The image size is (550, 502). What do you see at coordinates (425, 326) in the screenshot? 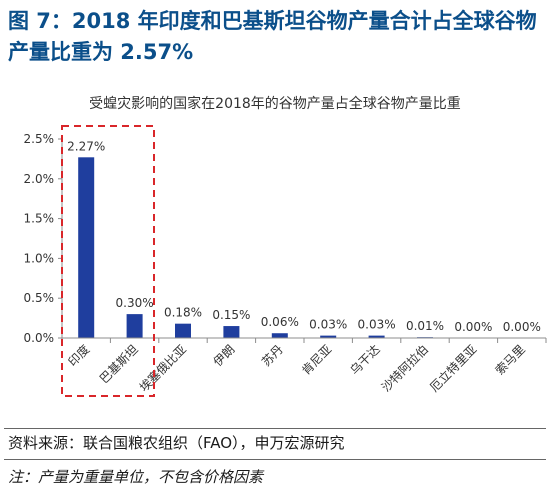
I see `data-label: 0.01%` at bounding box center [425, 326].